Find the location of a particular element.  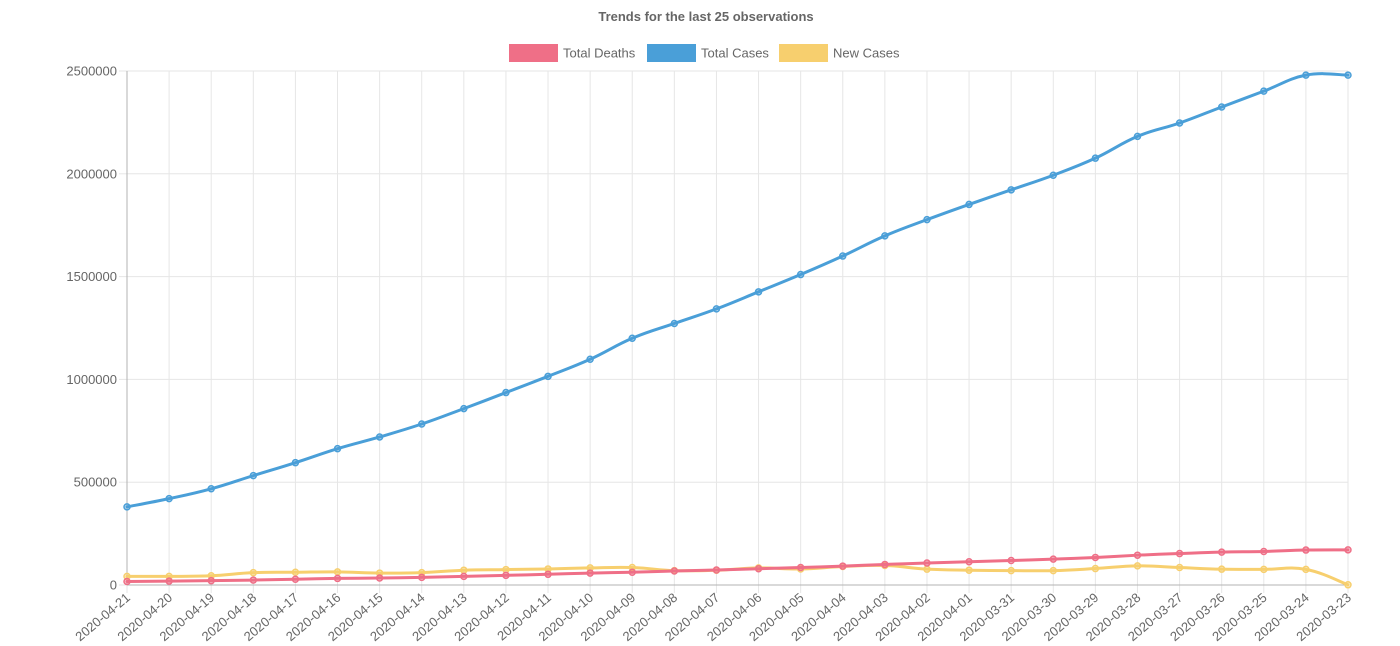

legend-swatch-total-deaths is located at coordinates (533, 53).